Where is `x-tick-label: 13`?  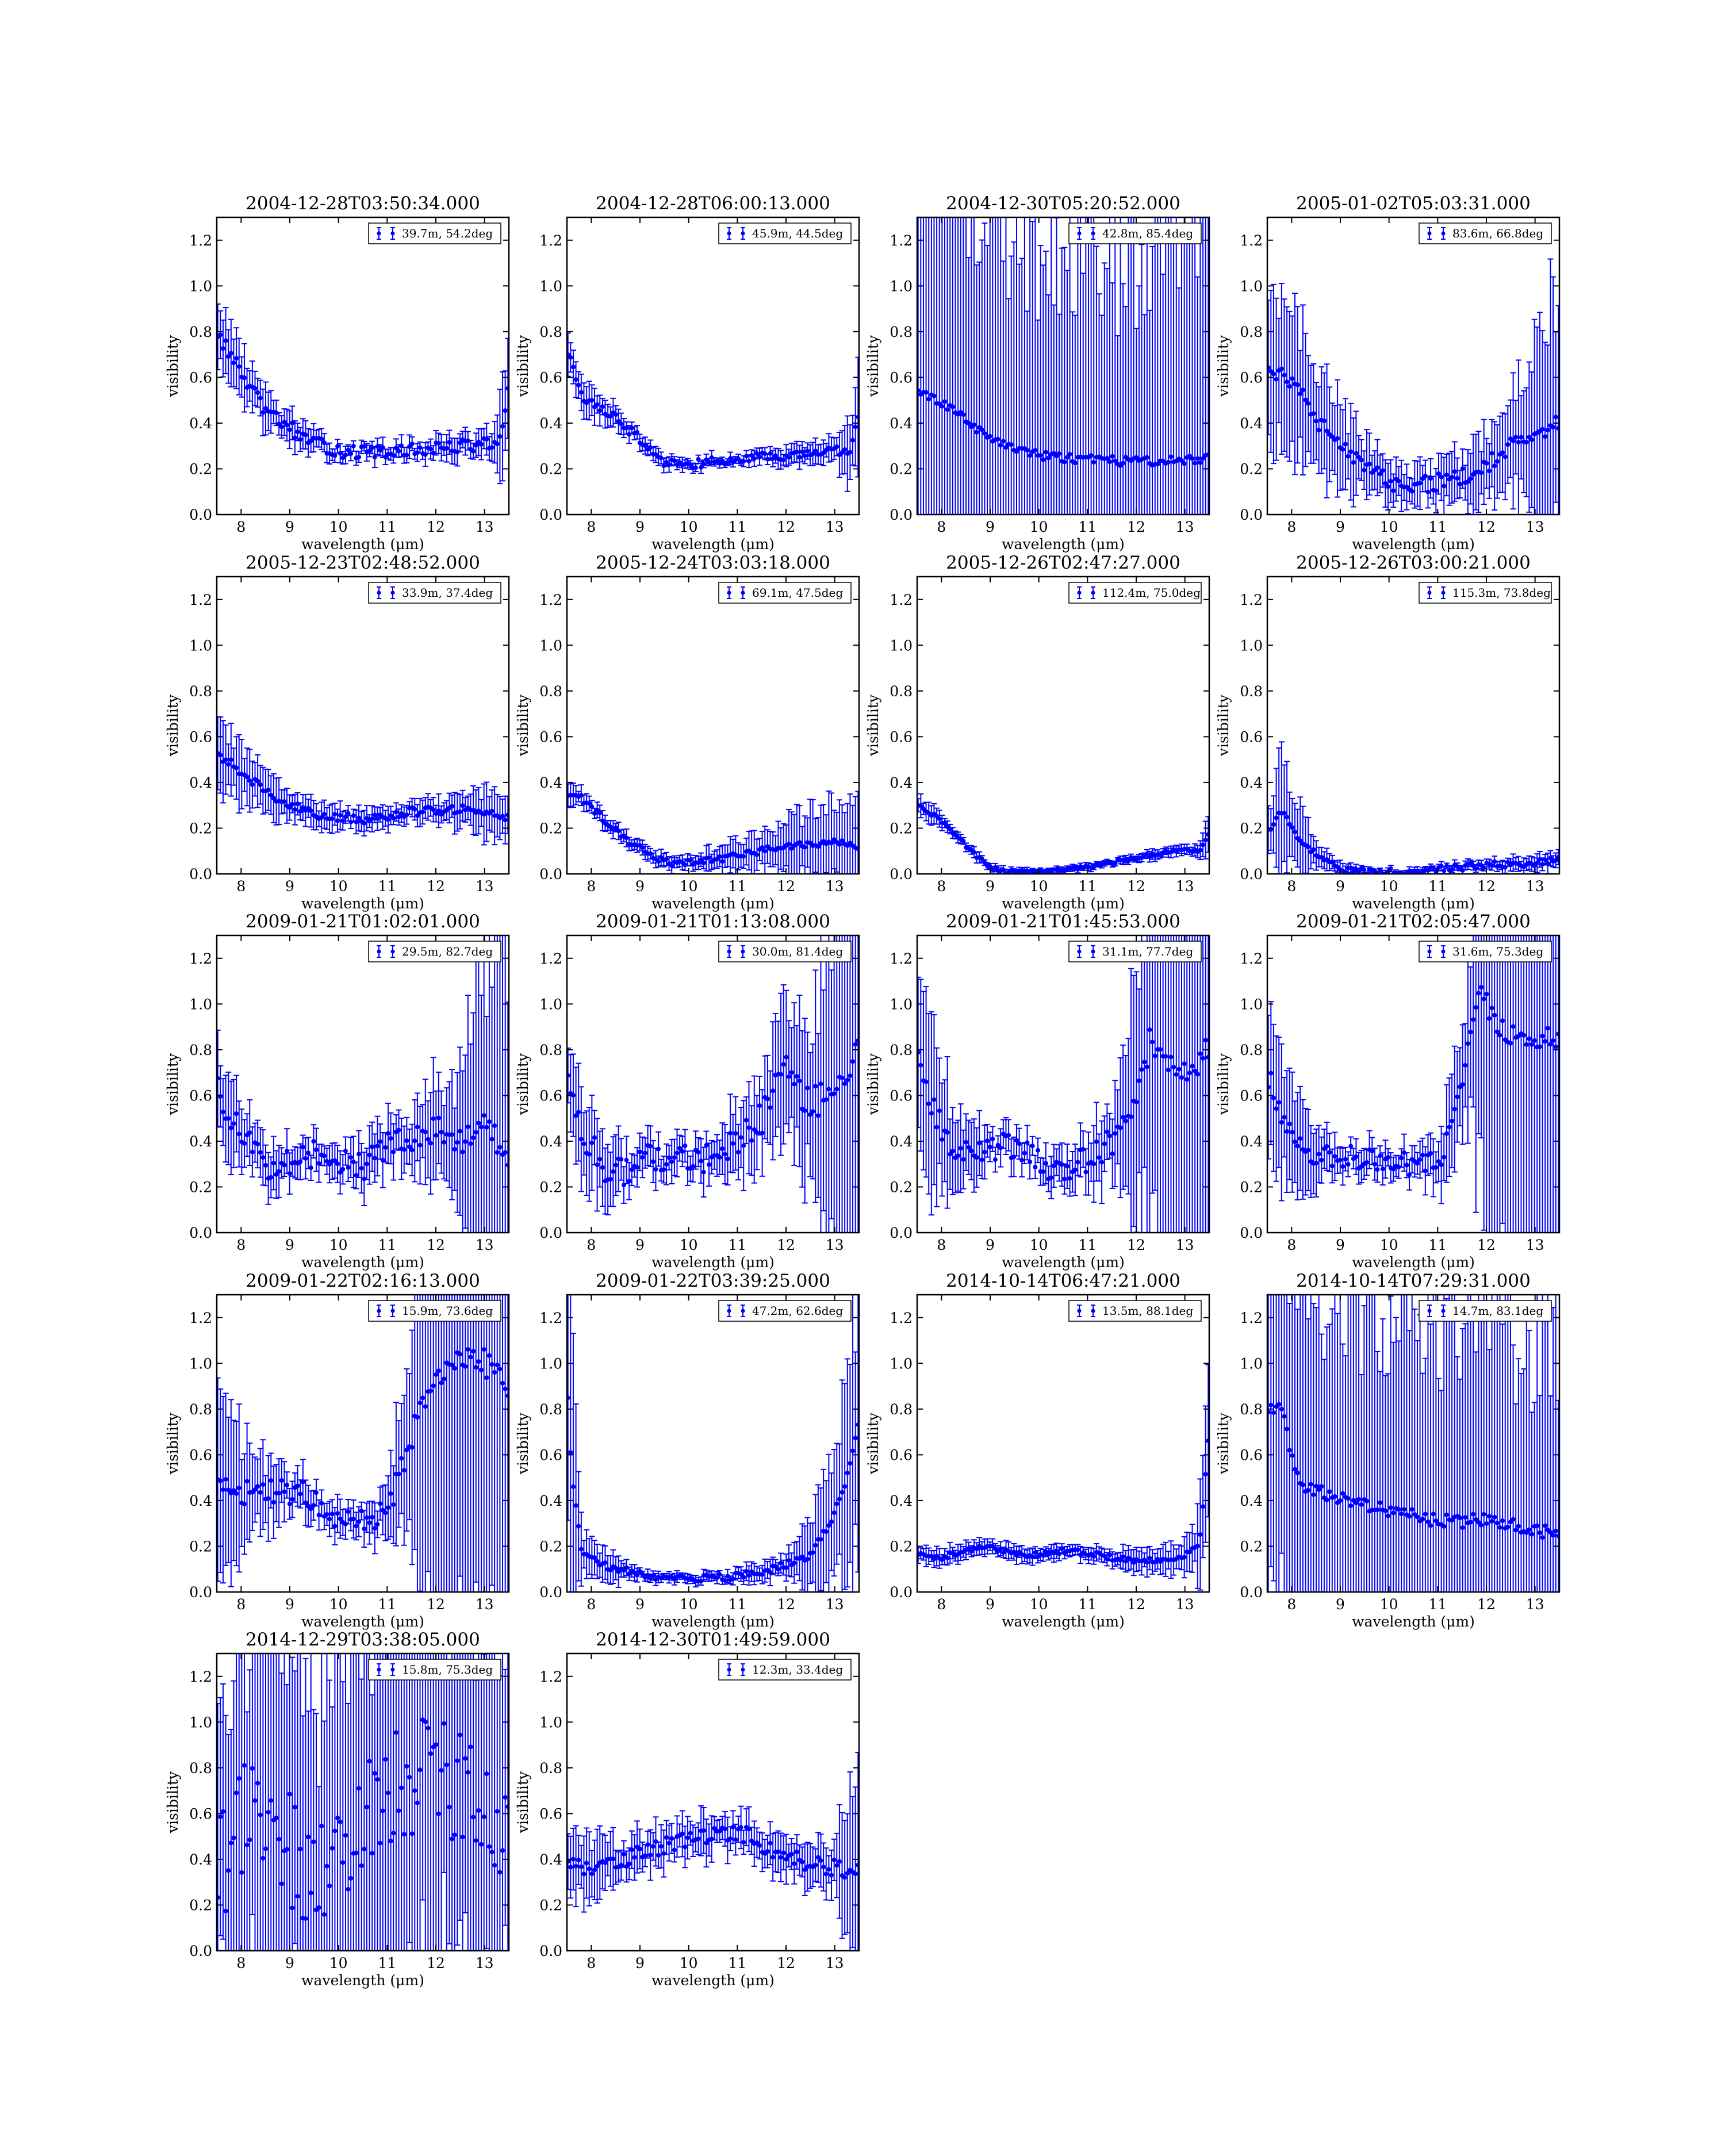 x-tick-label: 13 is located at coordinates (485, 886).